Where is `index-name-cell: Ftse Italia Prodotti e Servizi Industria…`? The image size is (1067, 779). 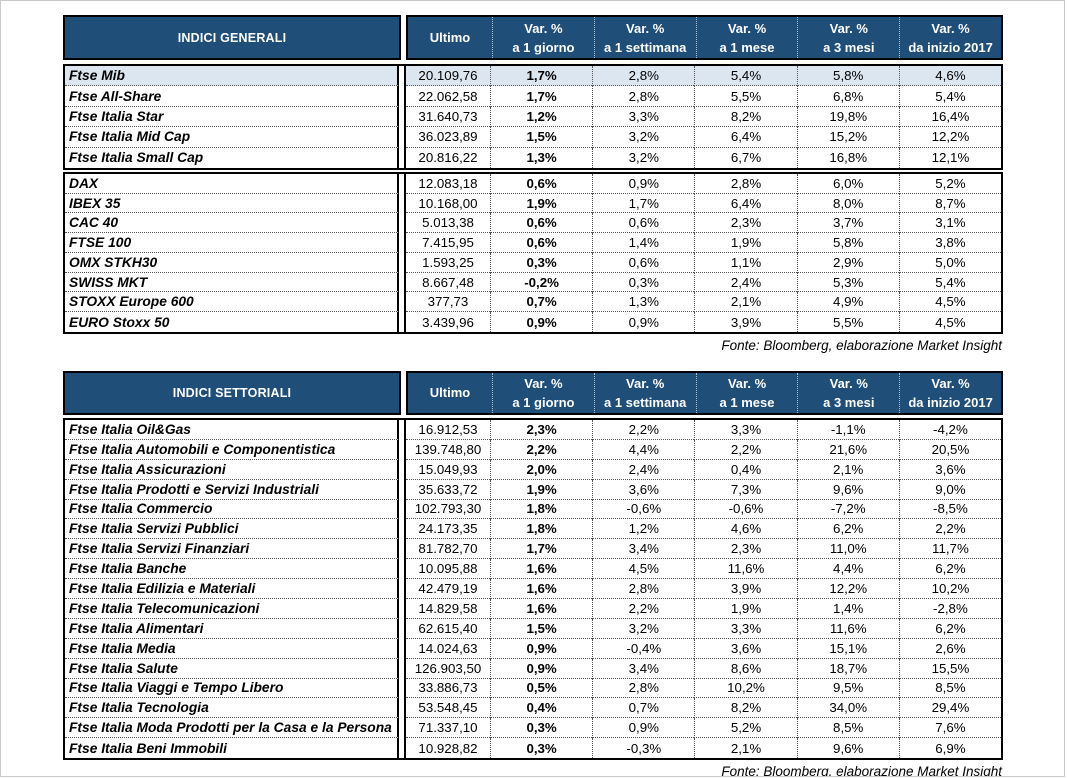
index-name-cell: Ftse Italia Prodotti e Servizi Industria… is located at coordinates (232, 489).